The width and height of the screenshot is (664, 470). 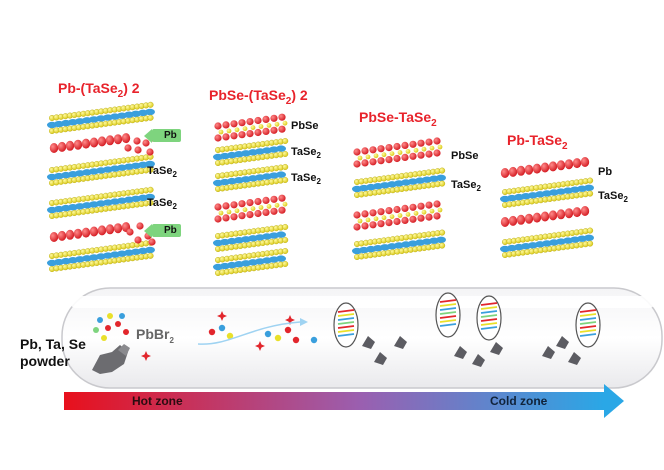 I want to click on temperature-gradient-arrow, so click(x=344, y=401).